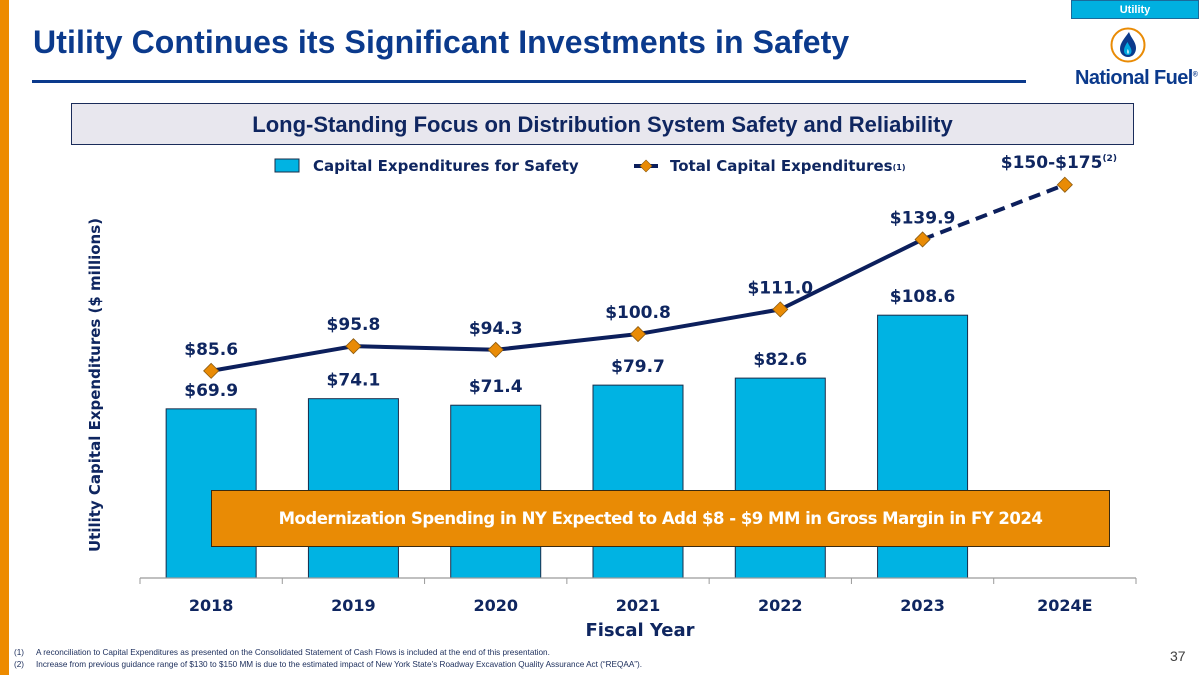 The width and height of the screenshot is (1200, 675). I want to click on x-axis-title: Fiscal Year, so click(639, 630).